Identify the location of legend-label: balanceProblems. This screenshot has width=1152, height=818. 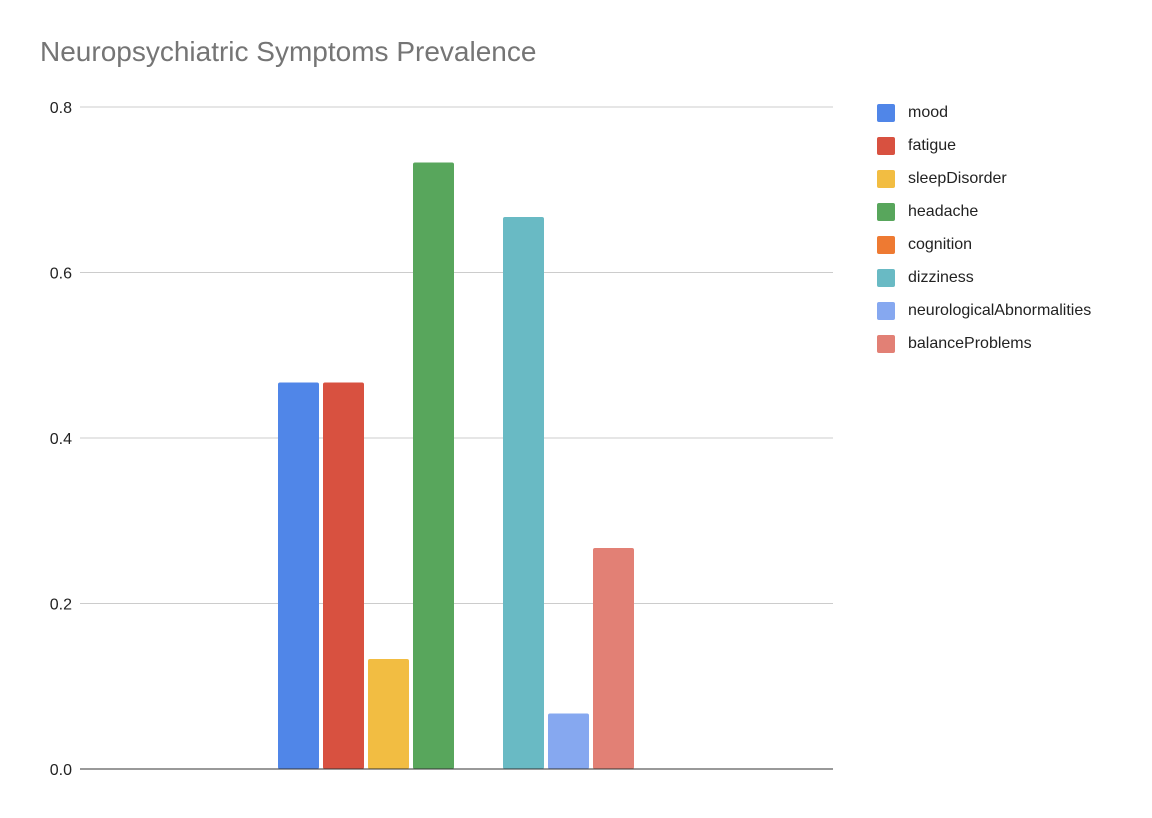
(970, 343).